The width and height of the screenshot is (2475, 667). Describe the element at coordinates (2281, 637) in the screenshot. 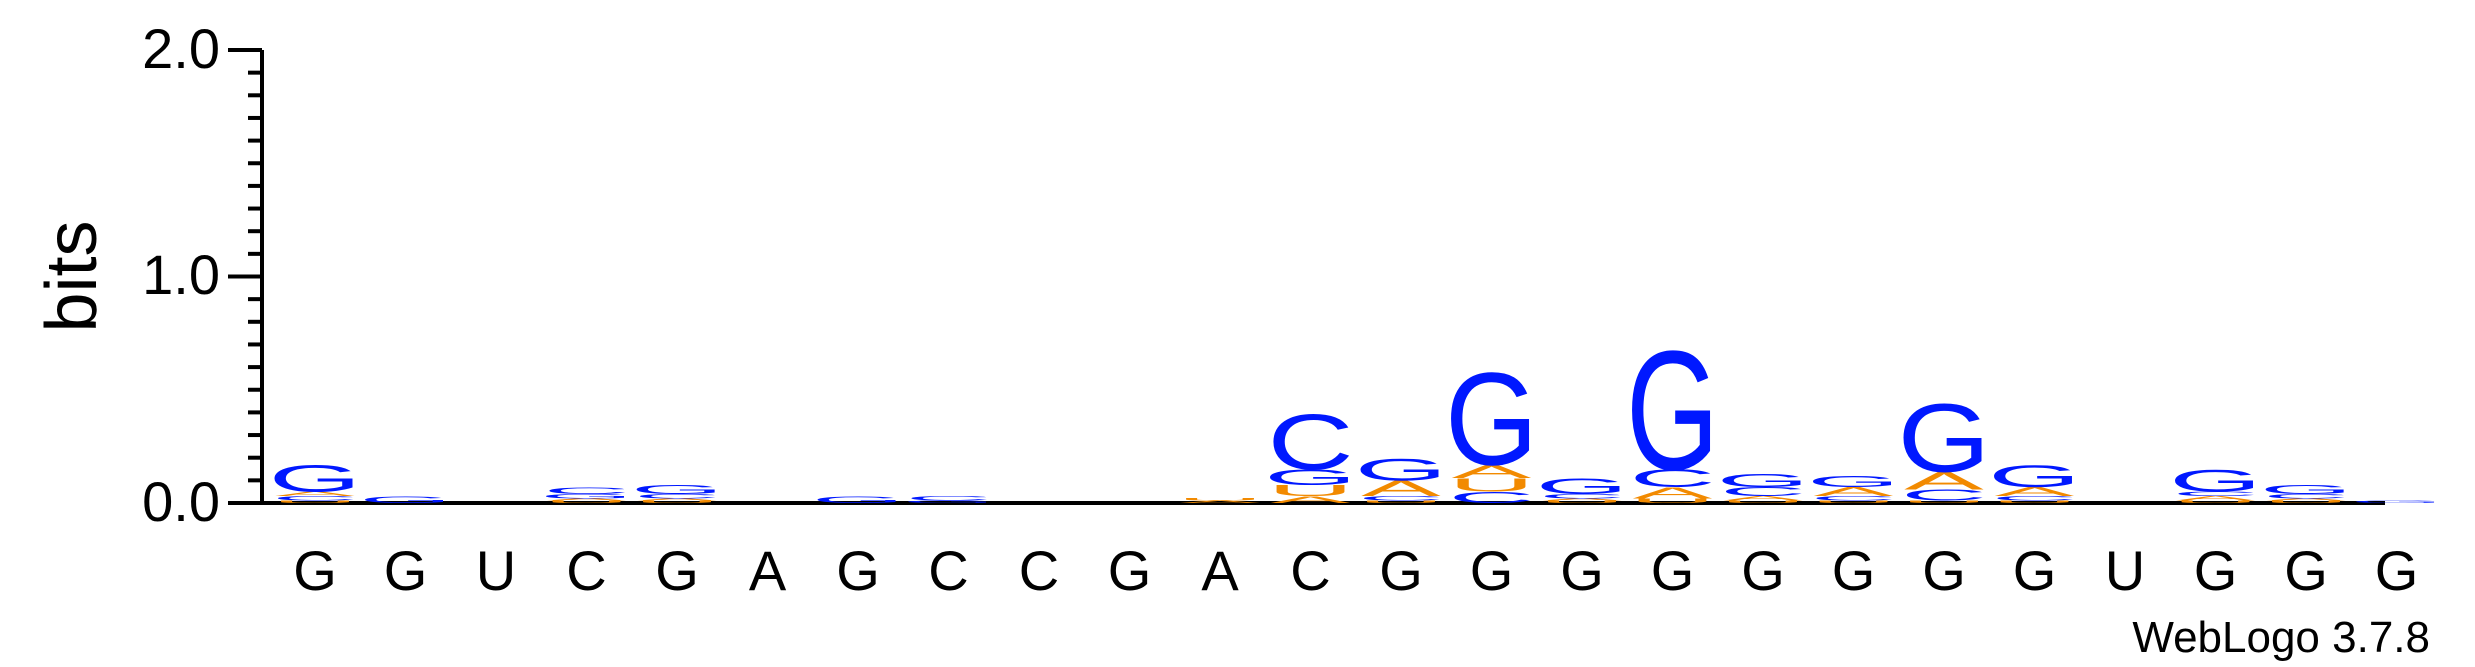

I see `weblogo-credit: WebLogo 3.7.8` at that location.